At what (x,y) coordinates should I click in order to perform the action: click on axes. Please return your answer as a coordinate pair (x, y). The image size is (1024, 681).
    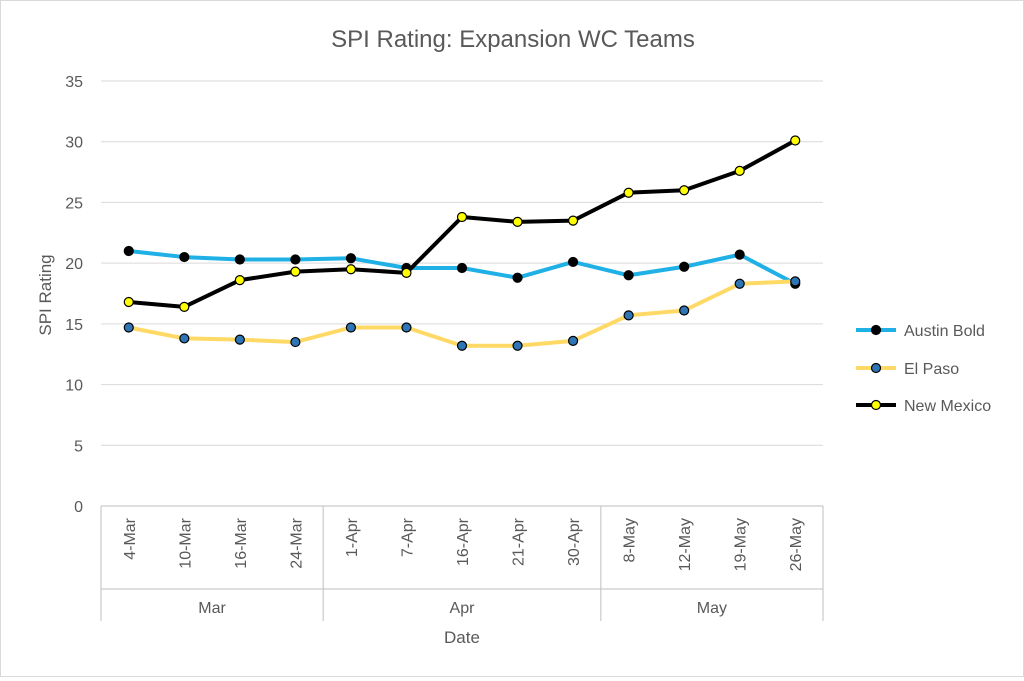
    Looking at the image, I should click on (462, 563).